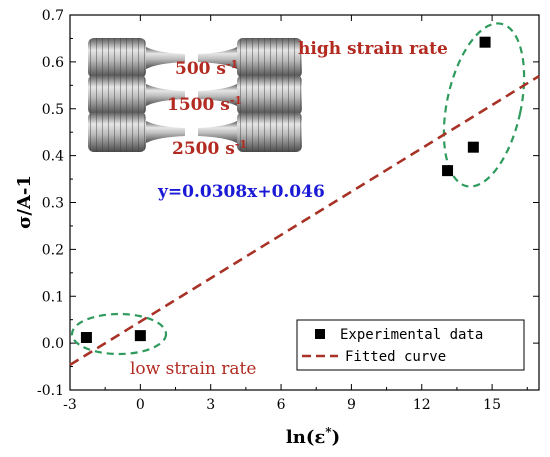 The image size is (550, 457). Describe the element at coordinates (53, 204) in the screenshot. I see `y-tick-label: 0.3` at that location.